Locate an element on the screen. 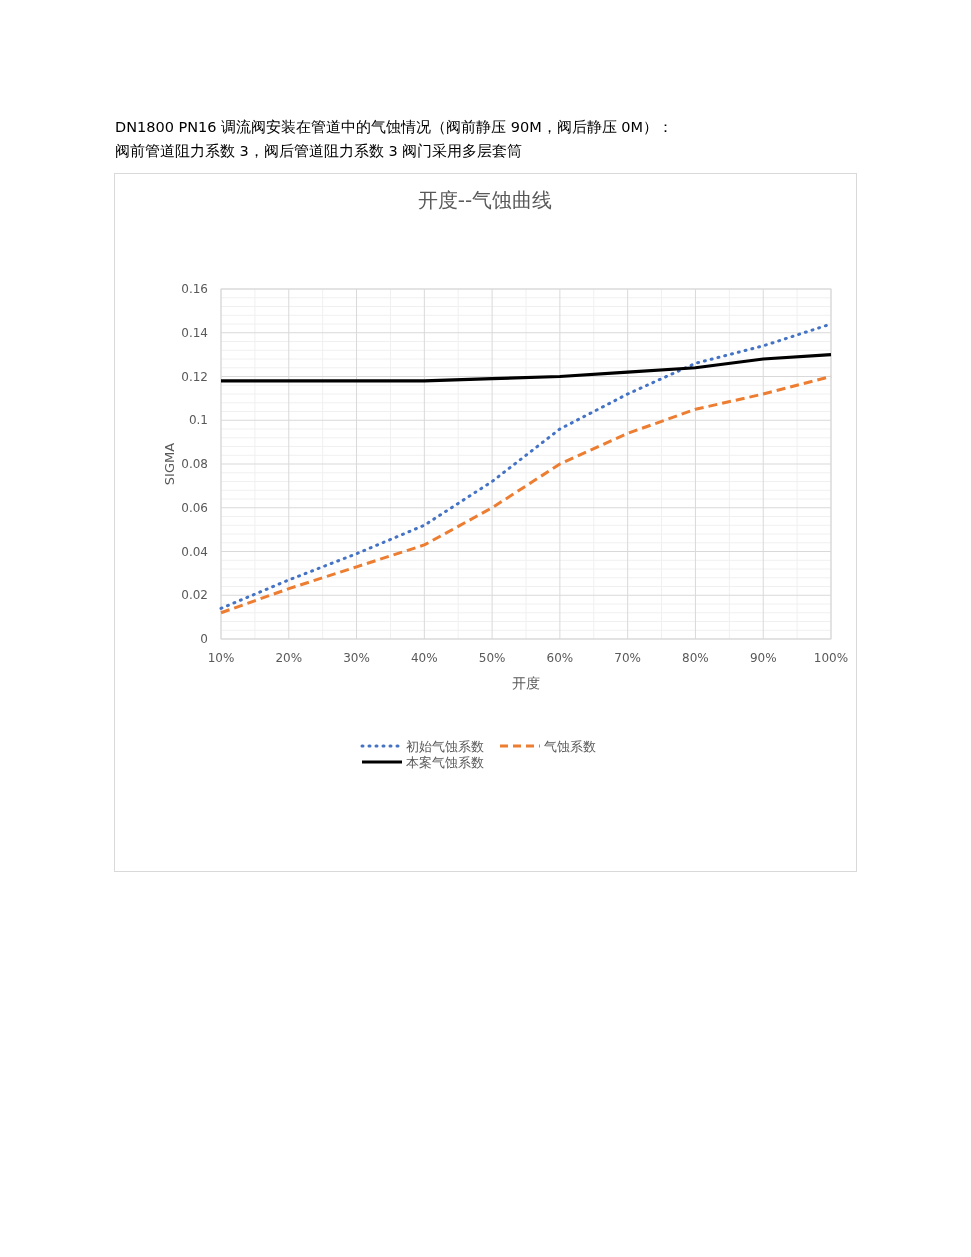 The image size is (971, 1257). y-tick-label: 0.02 is located at coordinates (194, 595).